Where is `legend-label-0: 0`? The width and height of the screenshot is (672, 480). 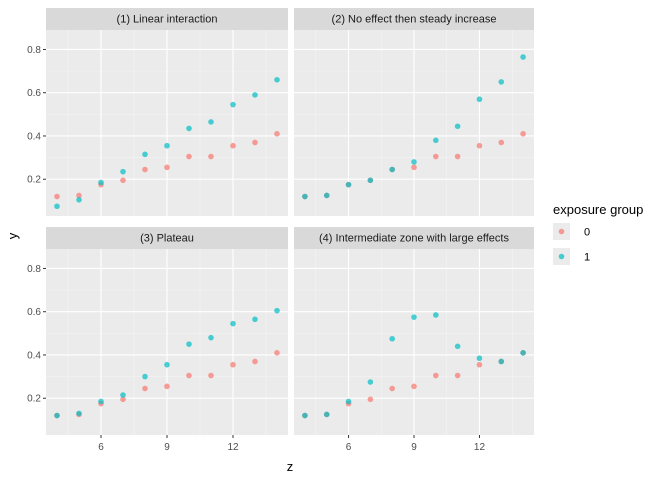
legend-label-0: 0 is located at coordinates (587, 233).